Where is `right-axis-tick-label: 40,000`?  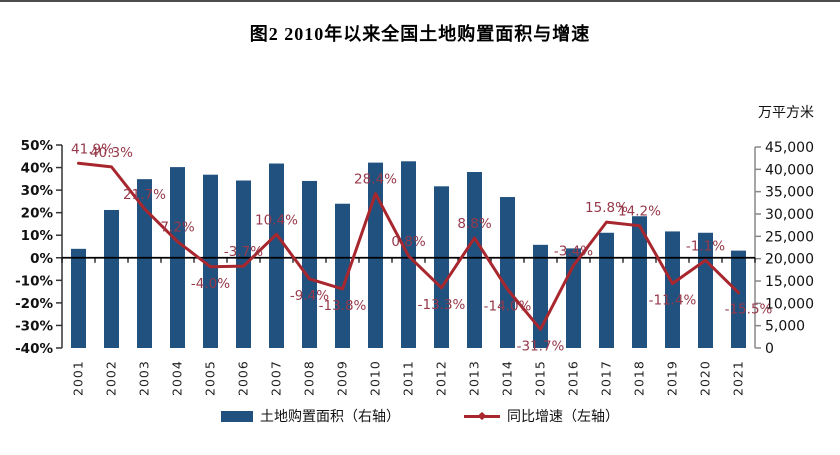
right-axis-tick-label: 40,000 is located at coordinates (789, 170).